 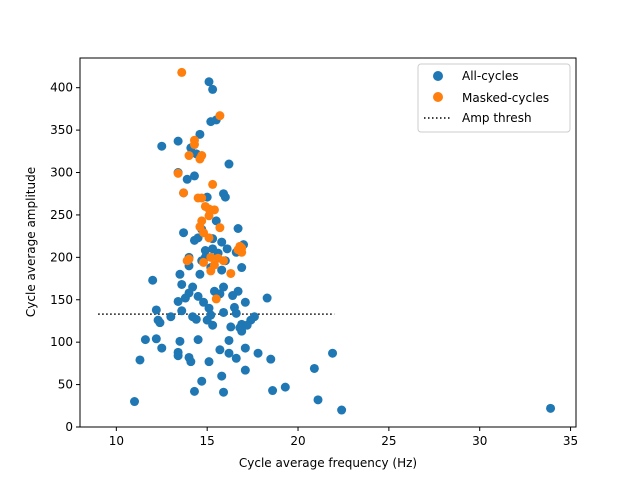 I want to click on x-axis-label: Cycle average frequency (Hz), so click(x=328, y=463).